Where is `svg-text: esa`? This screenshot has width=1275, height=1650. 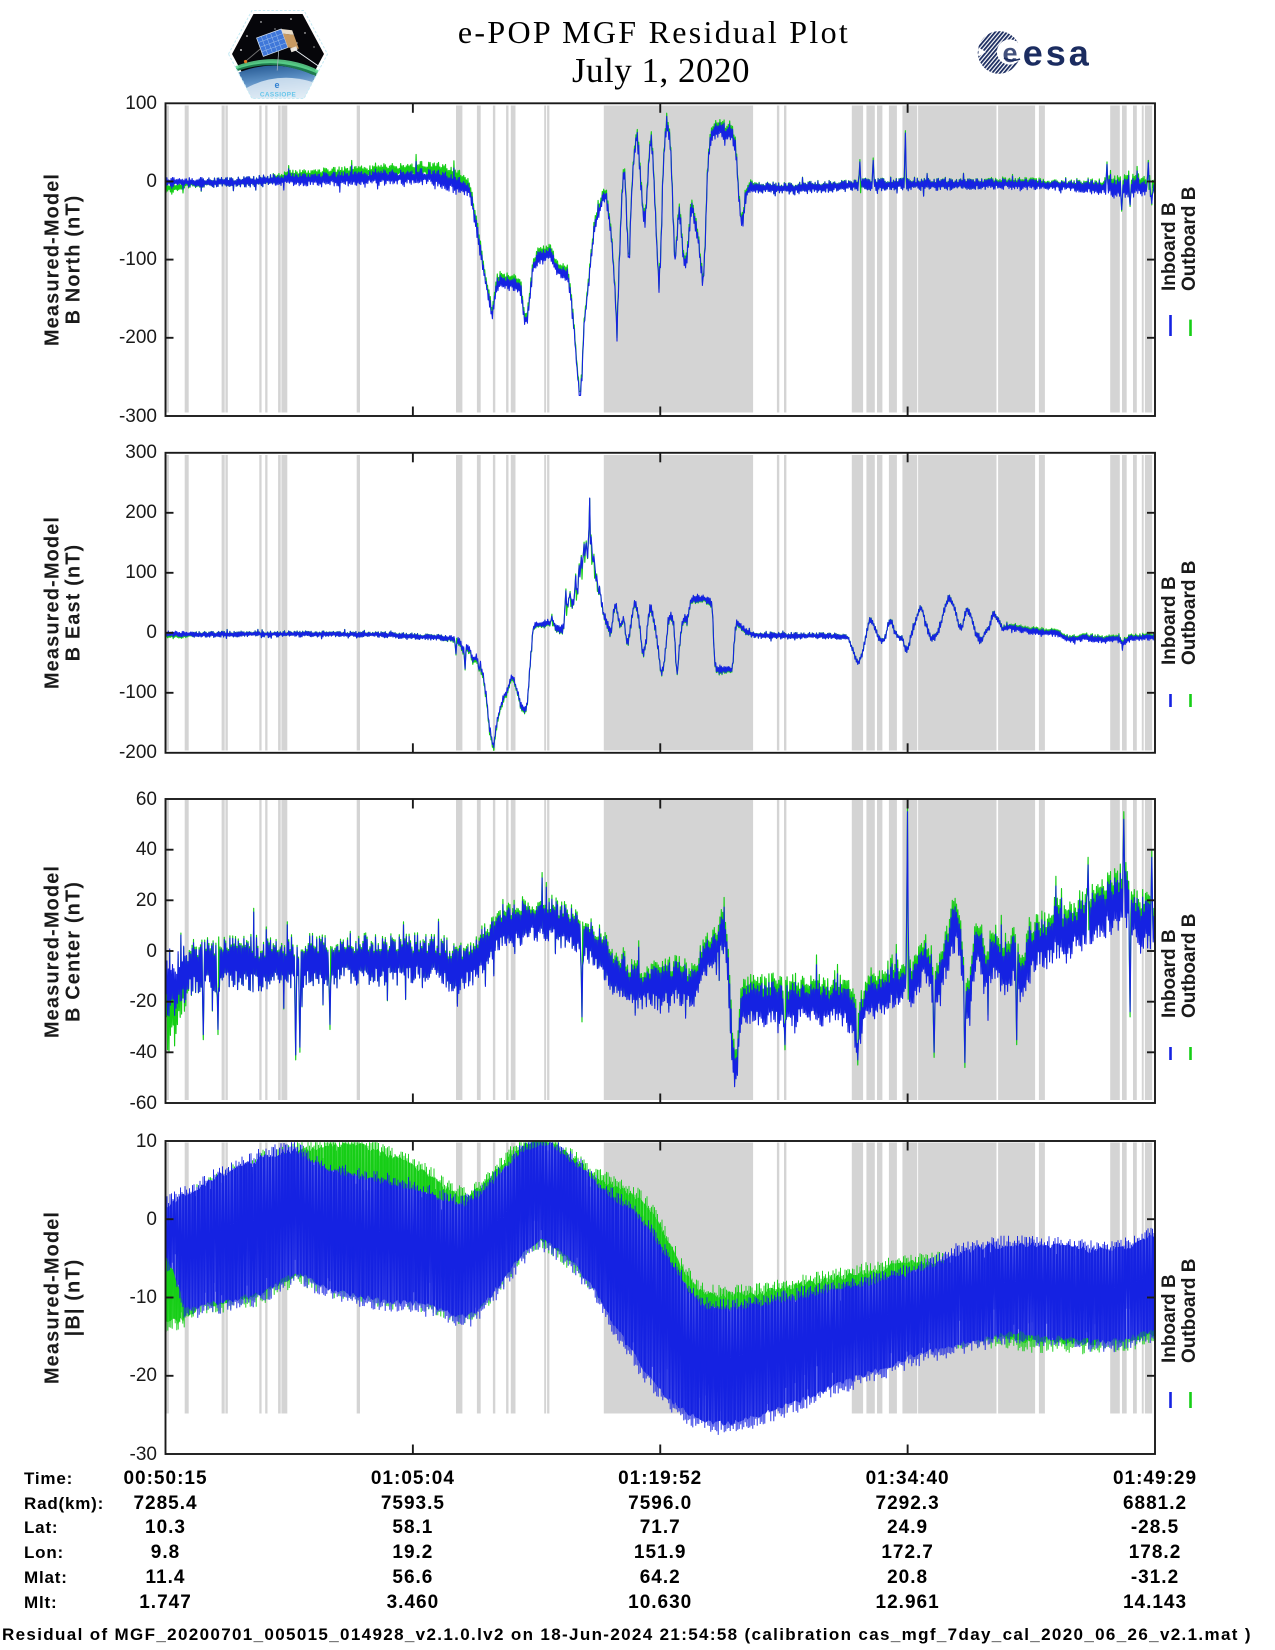 svg-text: esa is located at coordinates (1057, 53).